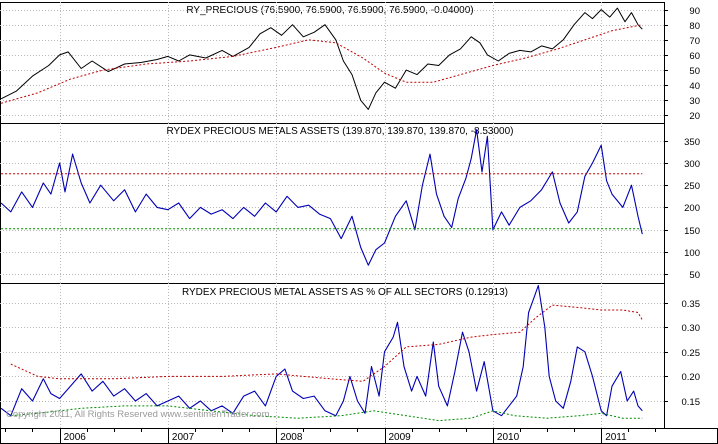  What do you see at coordinates (291, 437) in the screenshot?
I see `x-tick-label: 2008` at bounding box center [291, 437].